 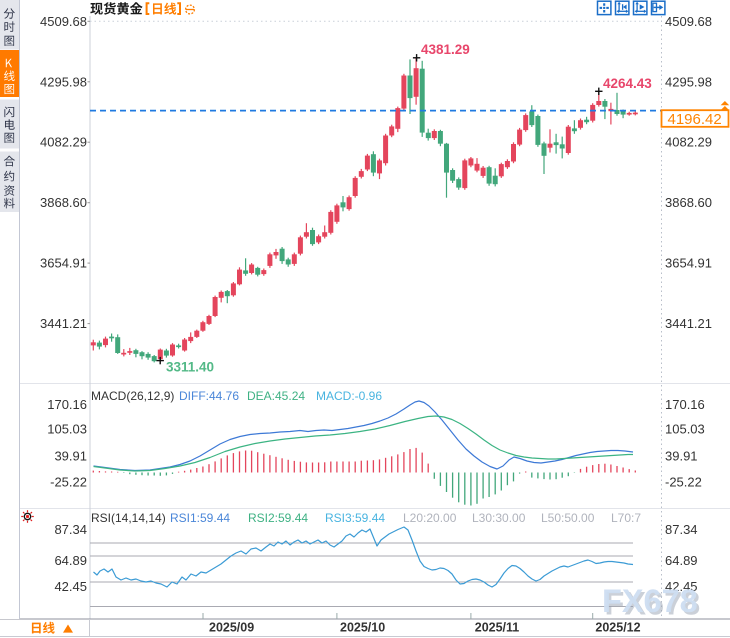 I want to click on svg-text: 2025/11, so click(x=497, y=628).